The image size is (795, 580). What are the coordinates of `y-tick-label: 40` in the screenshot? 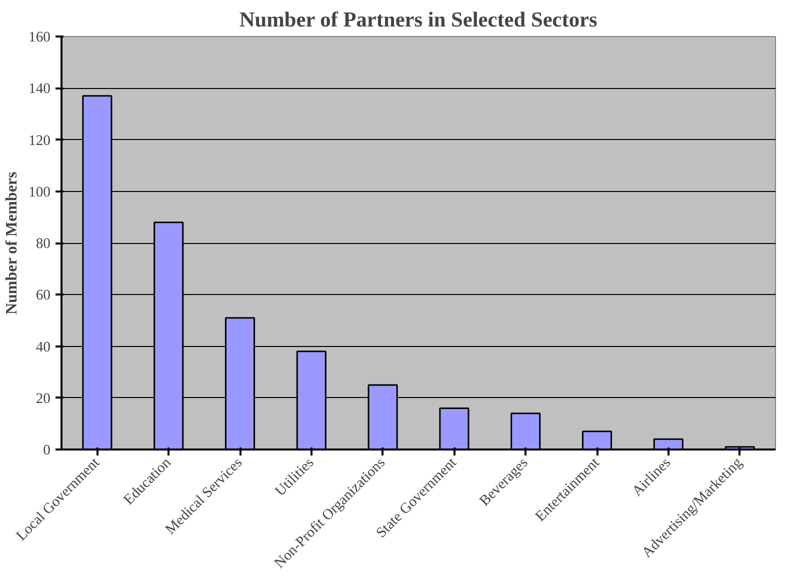 It's located at (43, 347).